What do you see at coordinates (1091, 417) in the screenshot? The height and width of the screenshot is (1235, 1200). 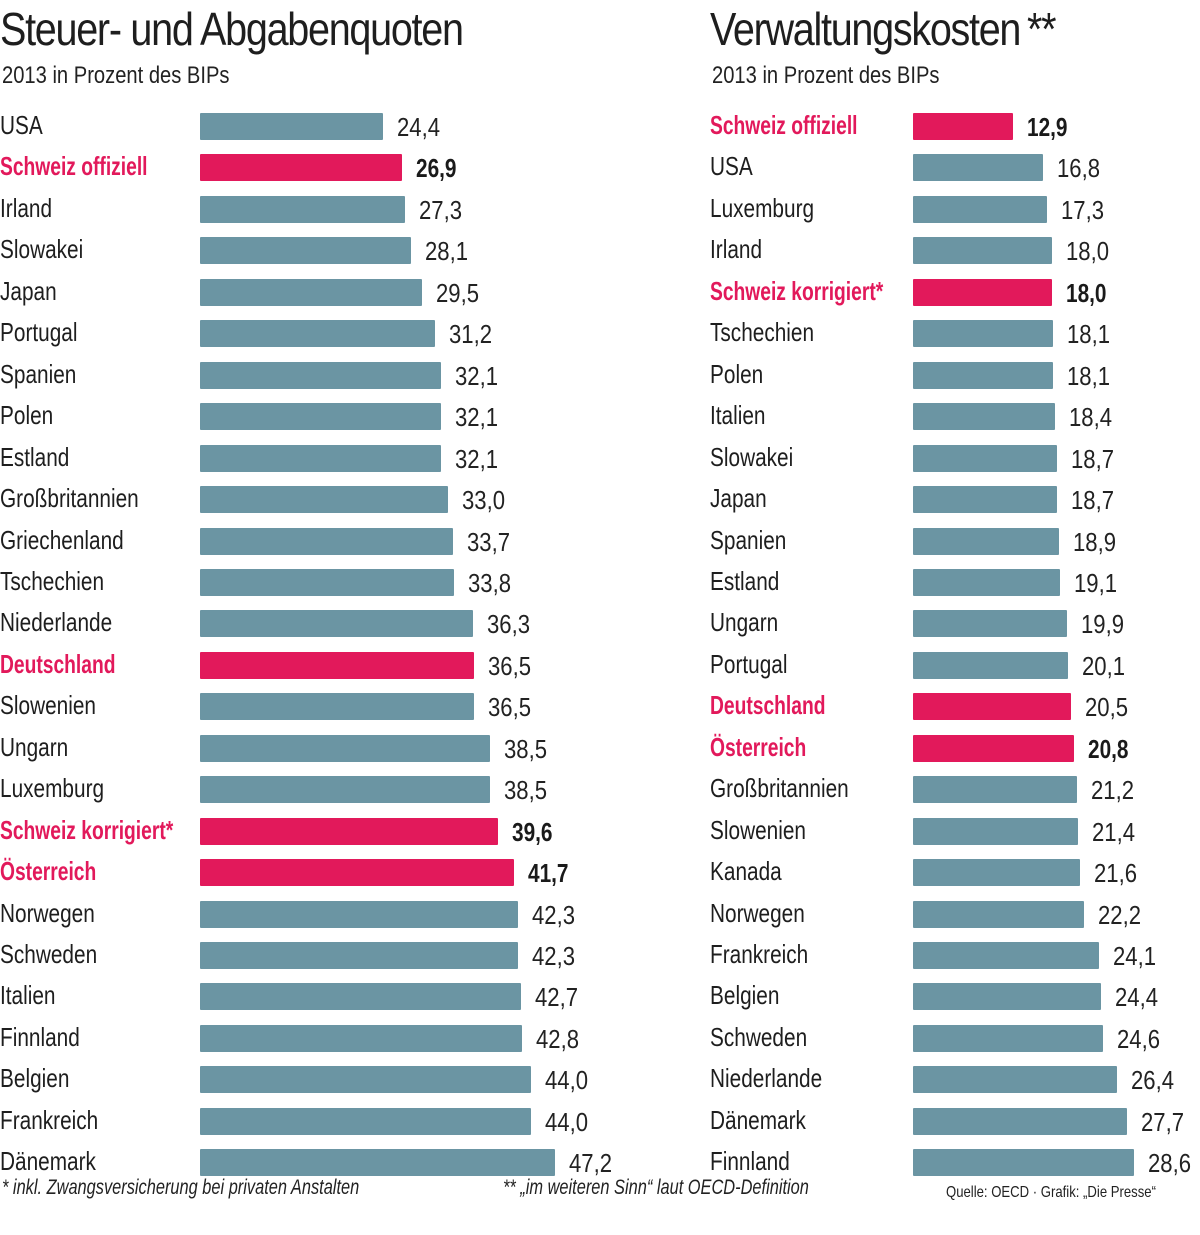 I see `value-label: 18,4` at bounding box center [1091, 417].